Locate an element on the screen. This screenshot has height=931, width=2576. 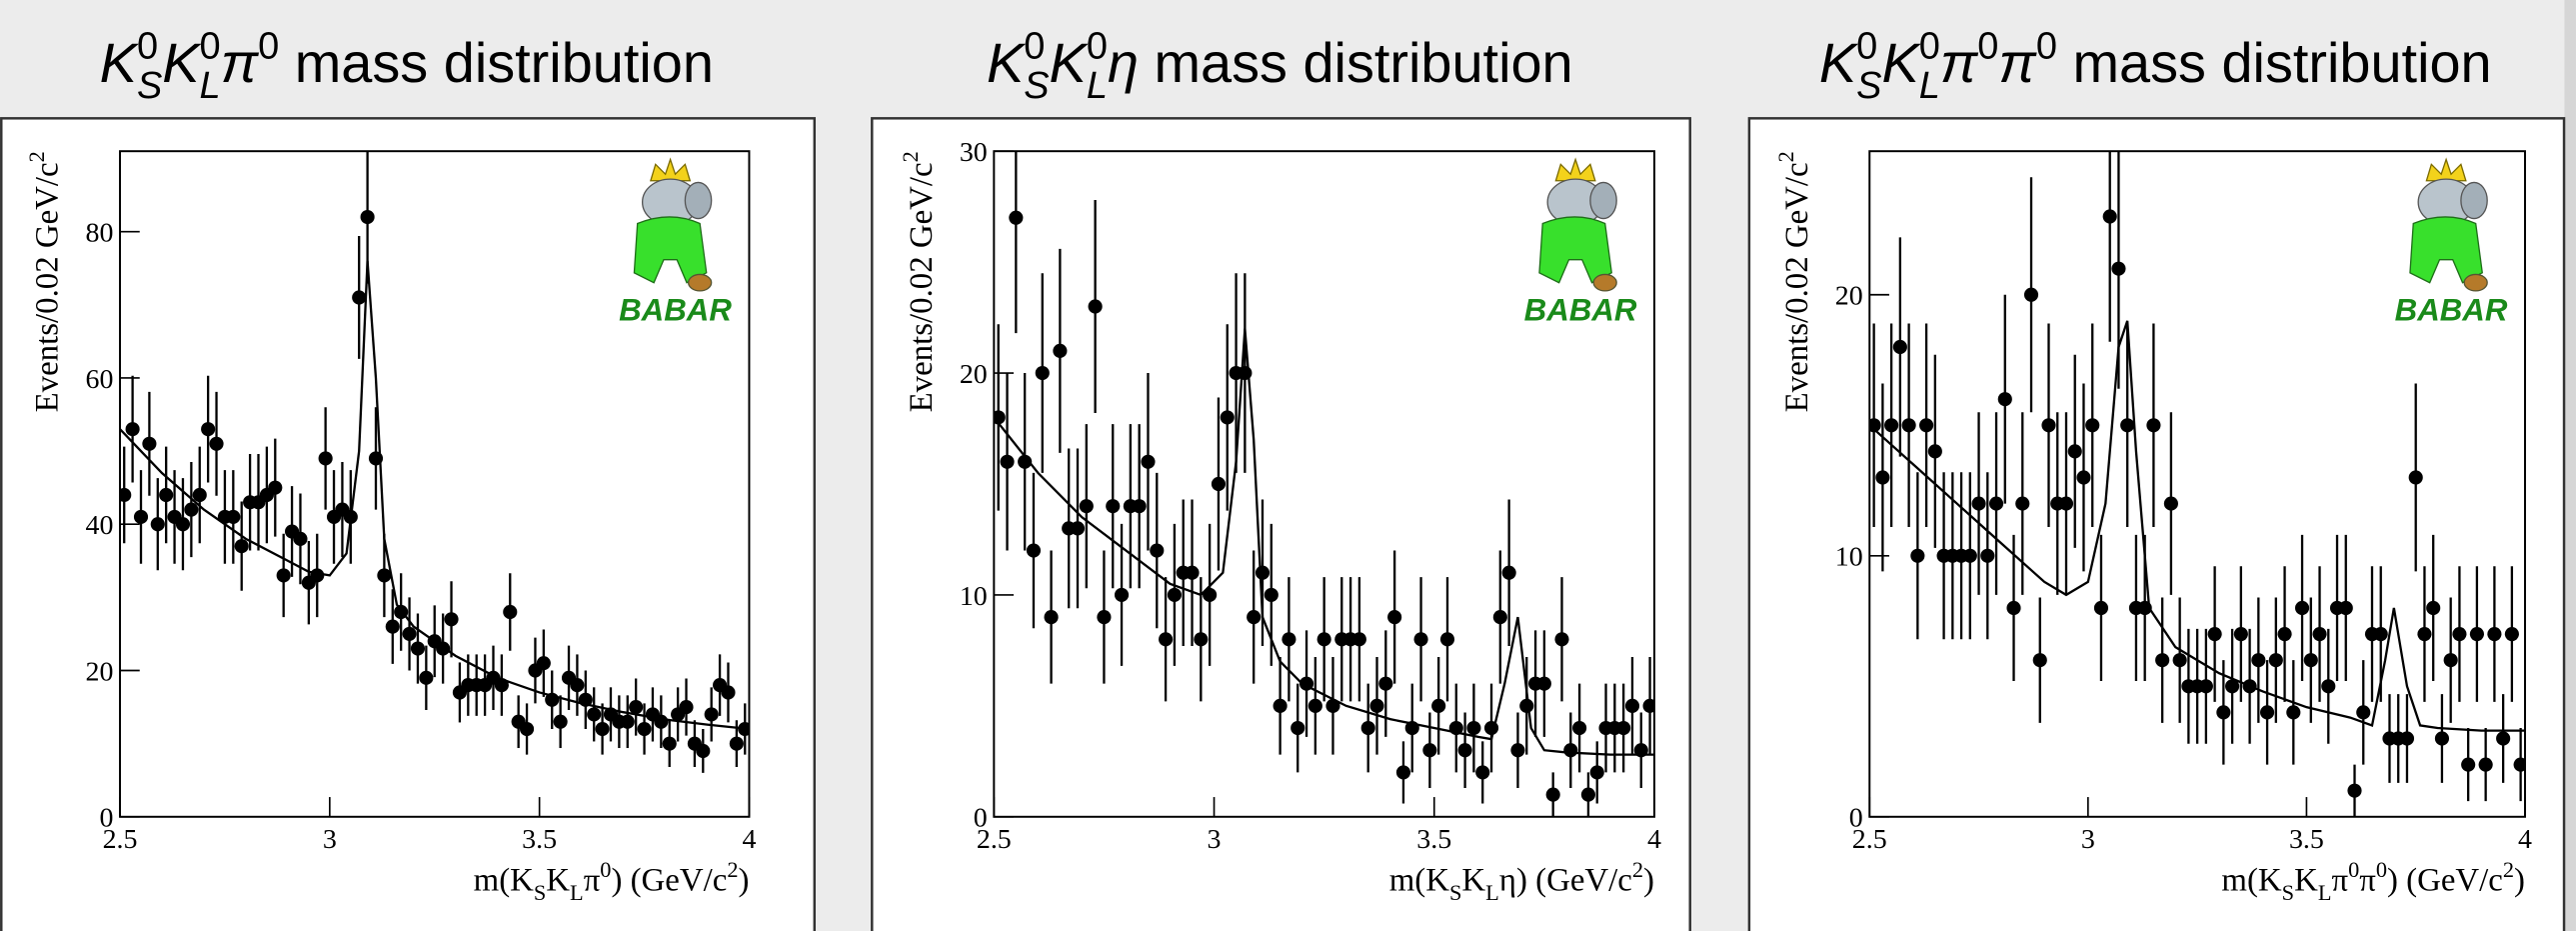
text-part: η is located at coordinates (1124, 62).